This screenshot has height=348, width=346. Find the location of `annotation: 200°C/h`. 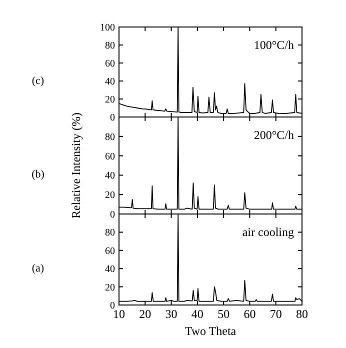

annotation: 200°C/h is located at coordinates (274, 135).